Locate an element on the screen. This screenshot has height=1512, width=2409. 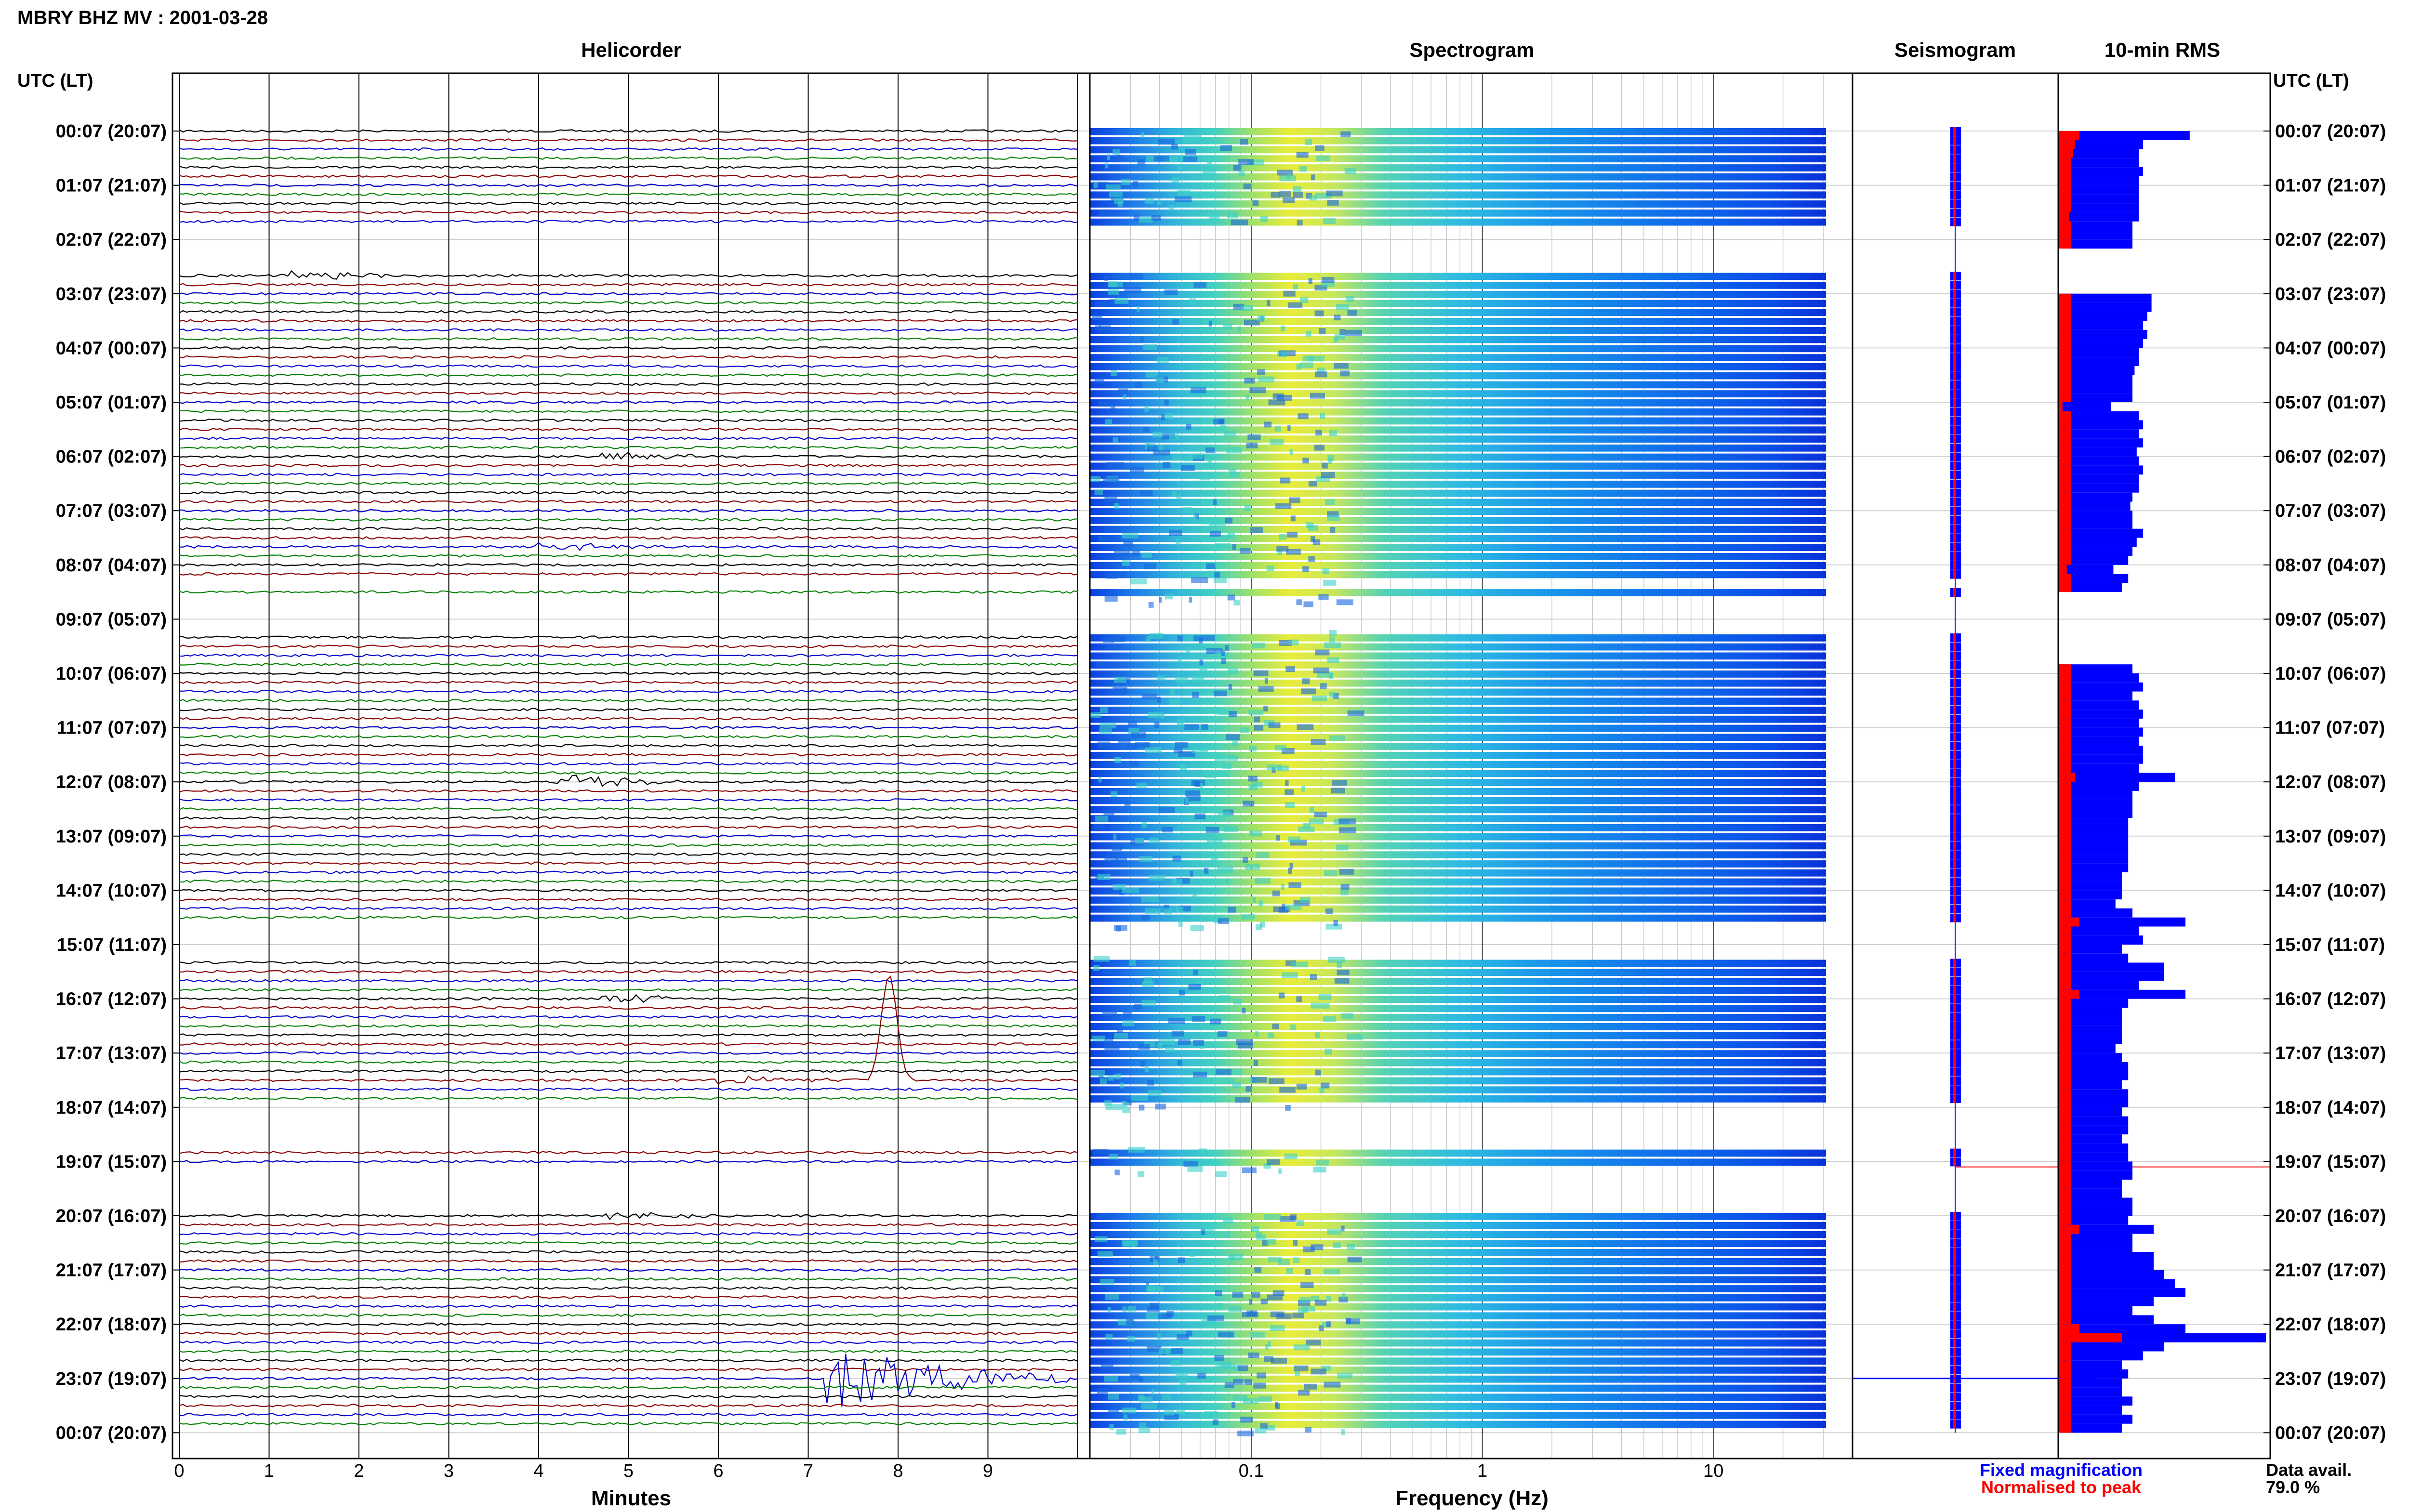
time-label-left: 10:07 (06:07) is located at coordinates (111, 674).